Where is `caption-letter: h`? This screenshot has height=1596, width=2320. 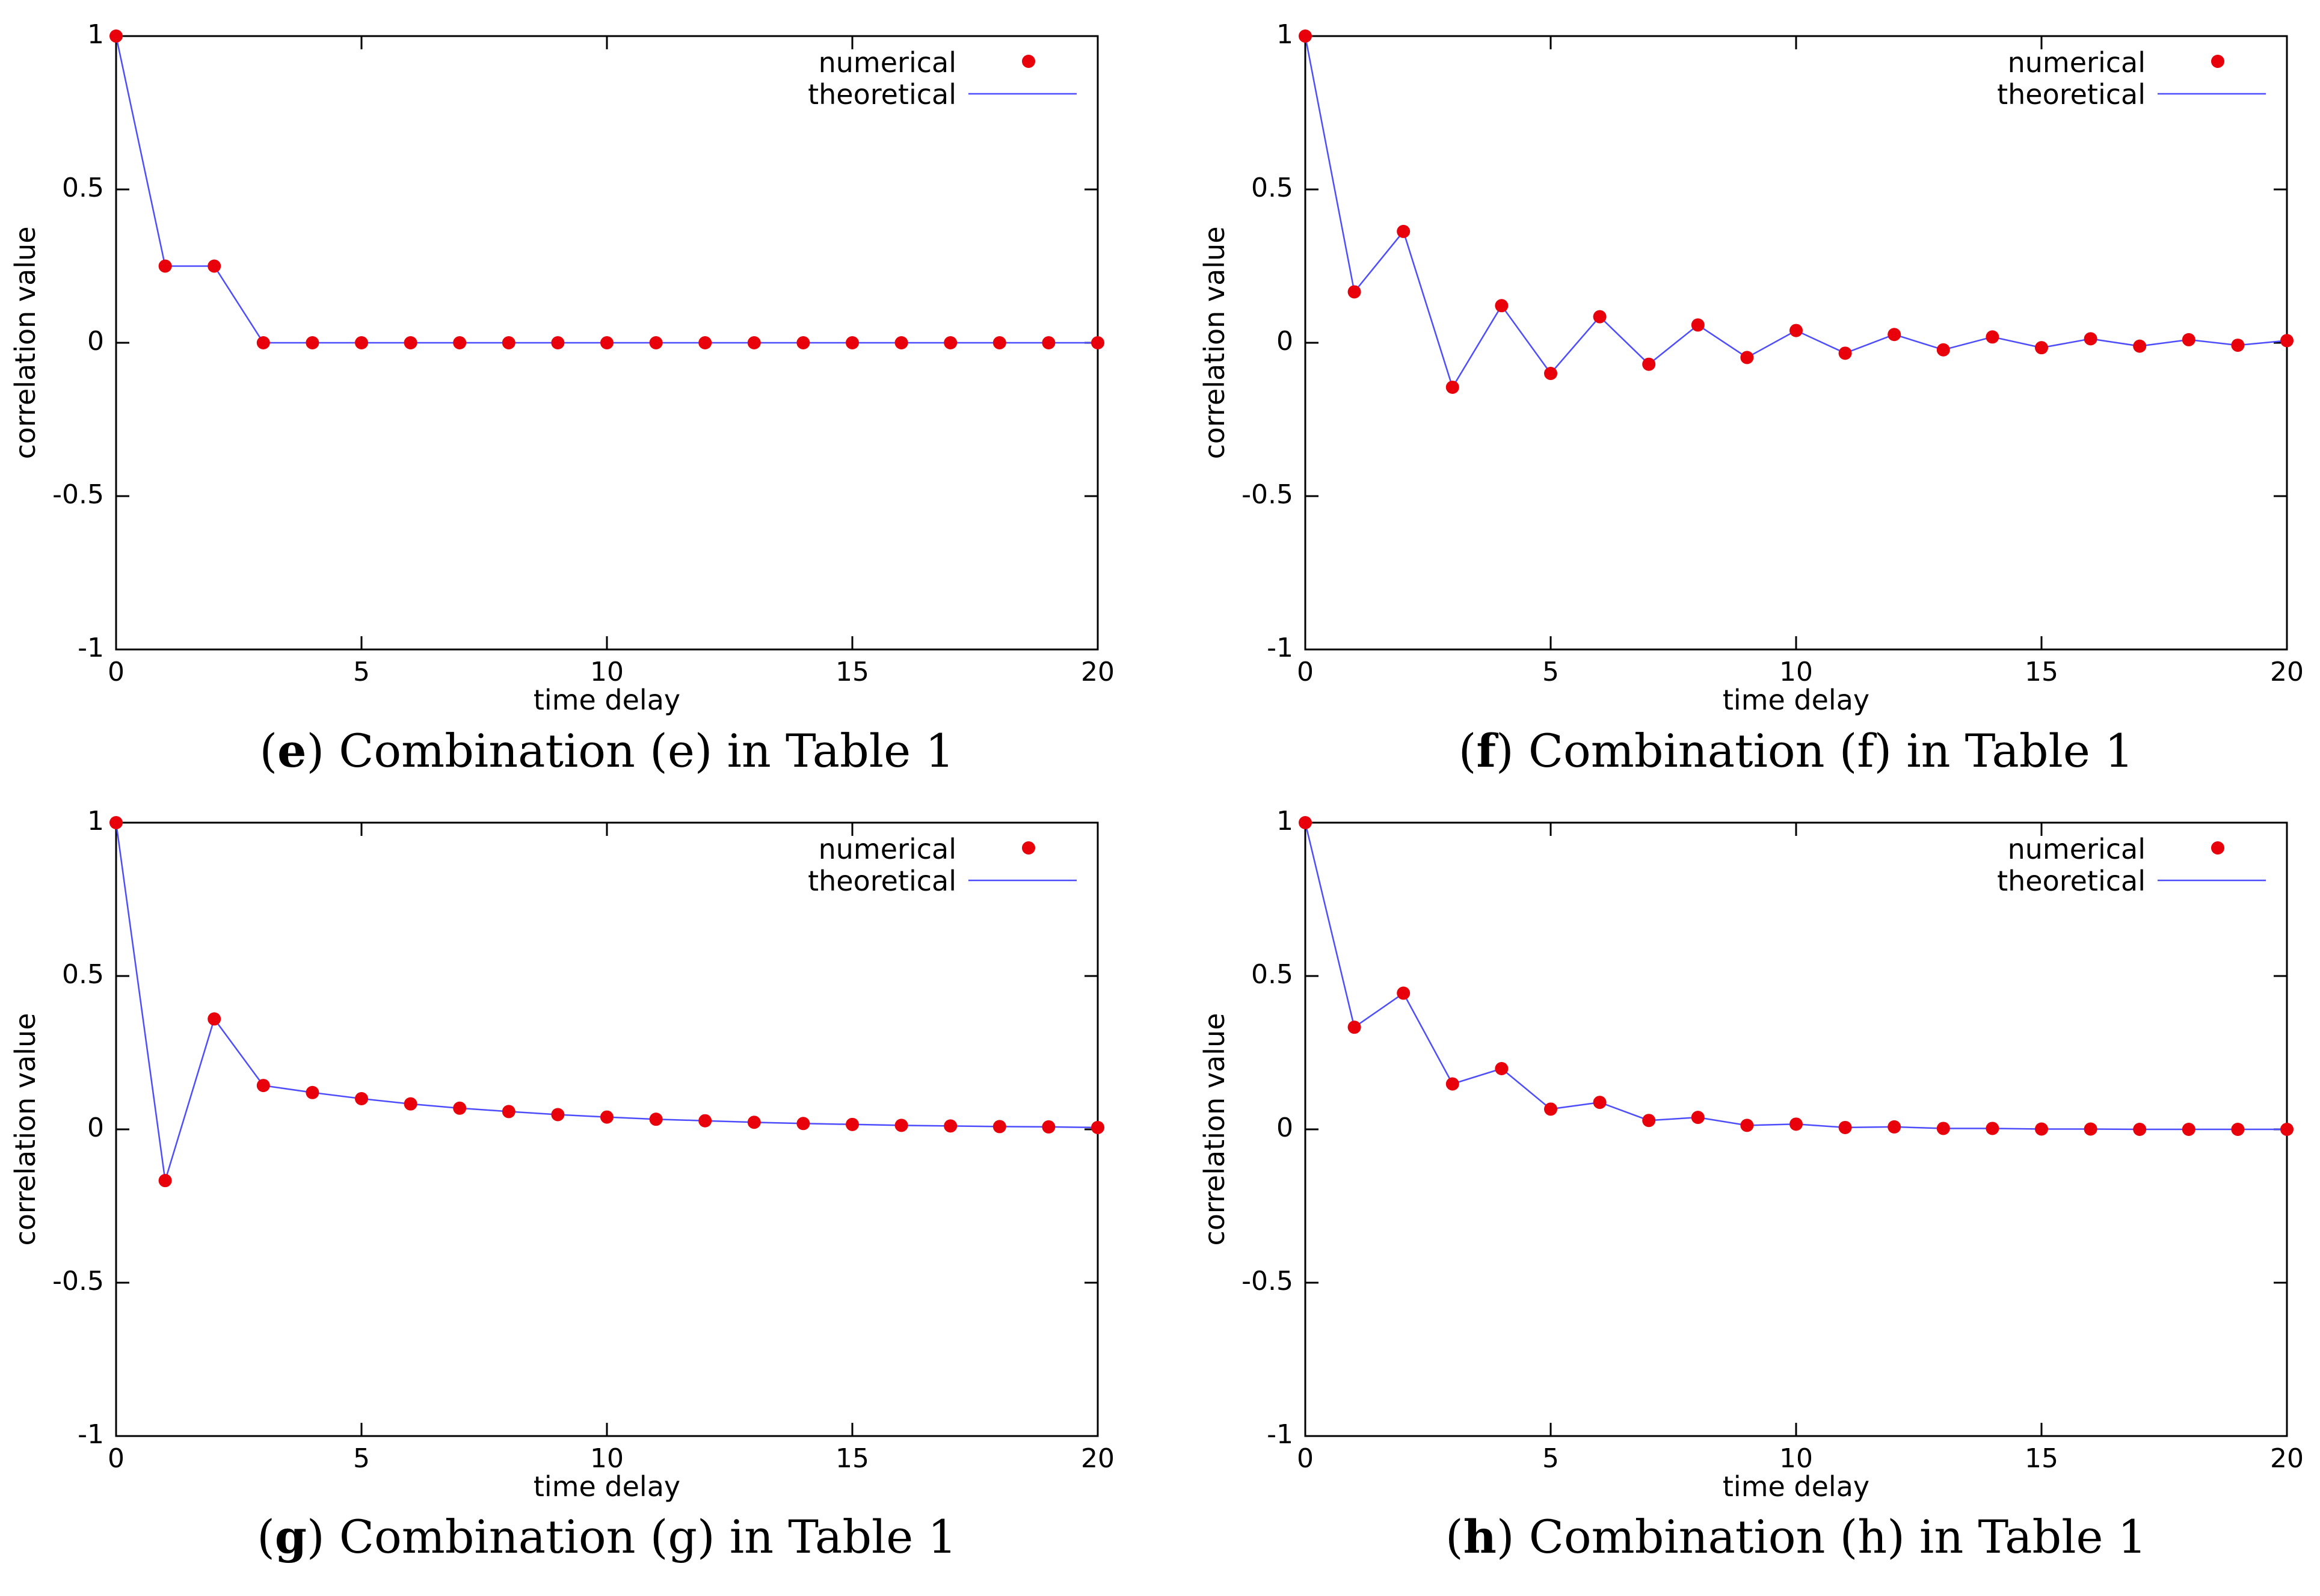
caption-letter: h is located at coordinates (1480, 1537).